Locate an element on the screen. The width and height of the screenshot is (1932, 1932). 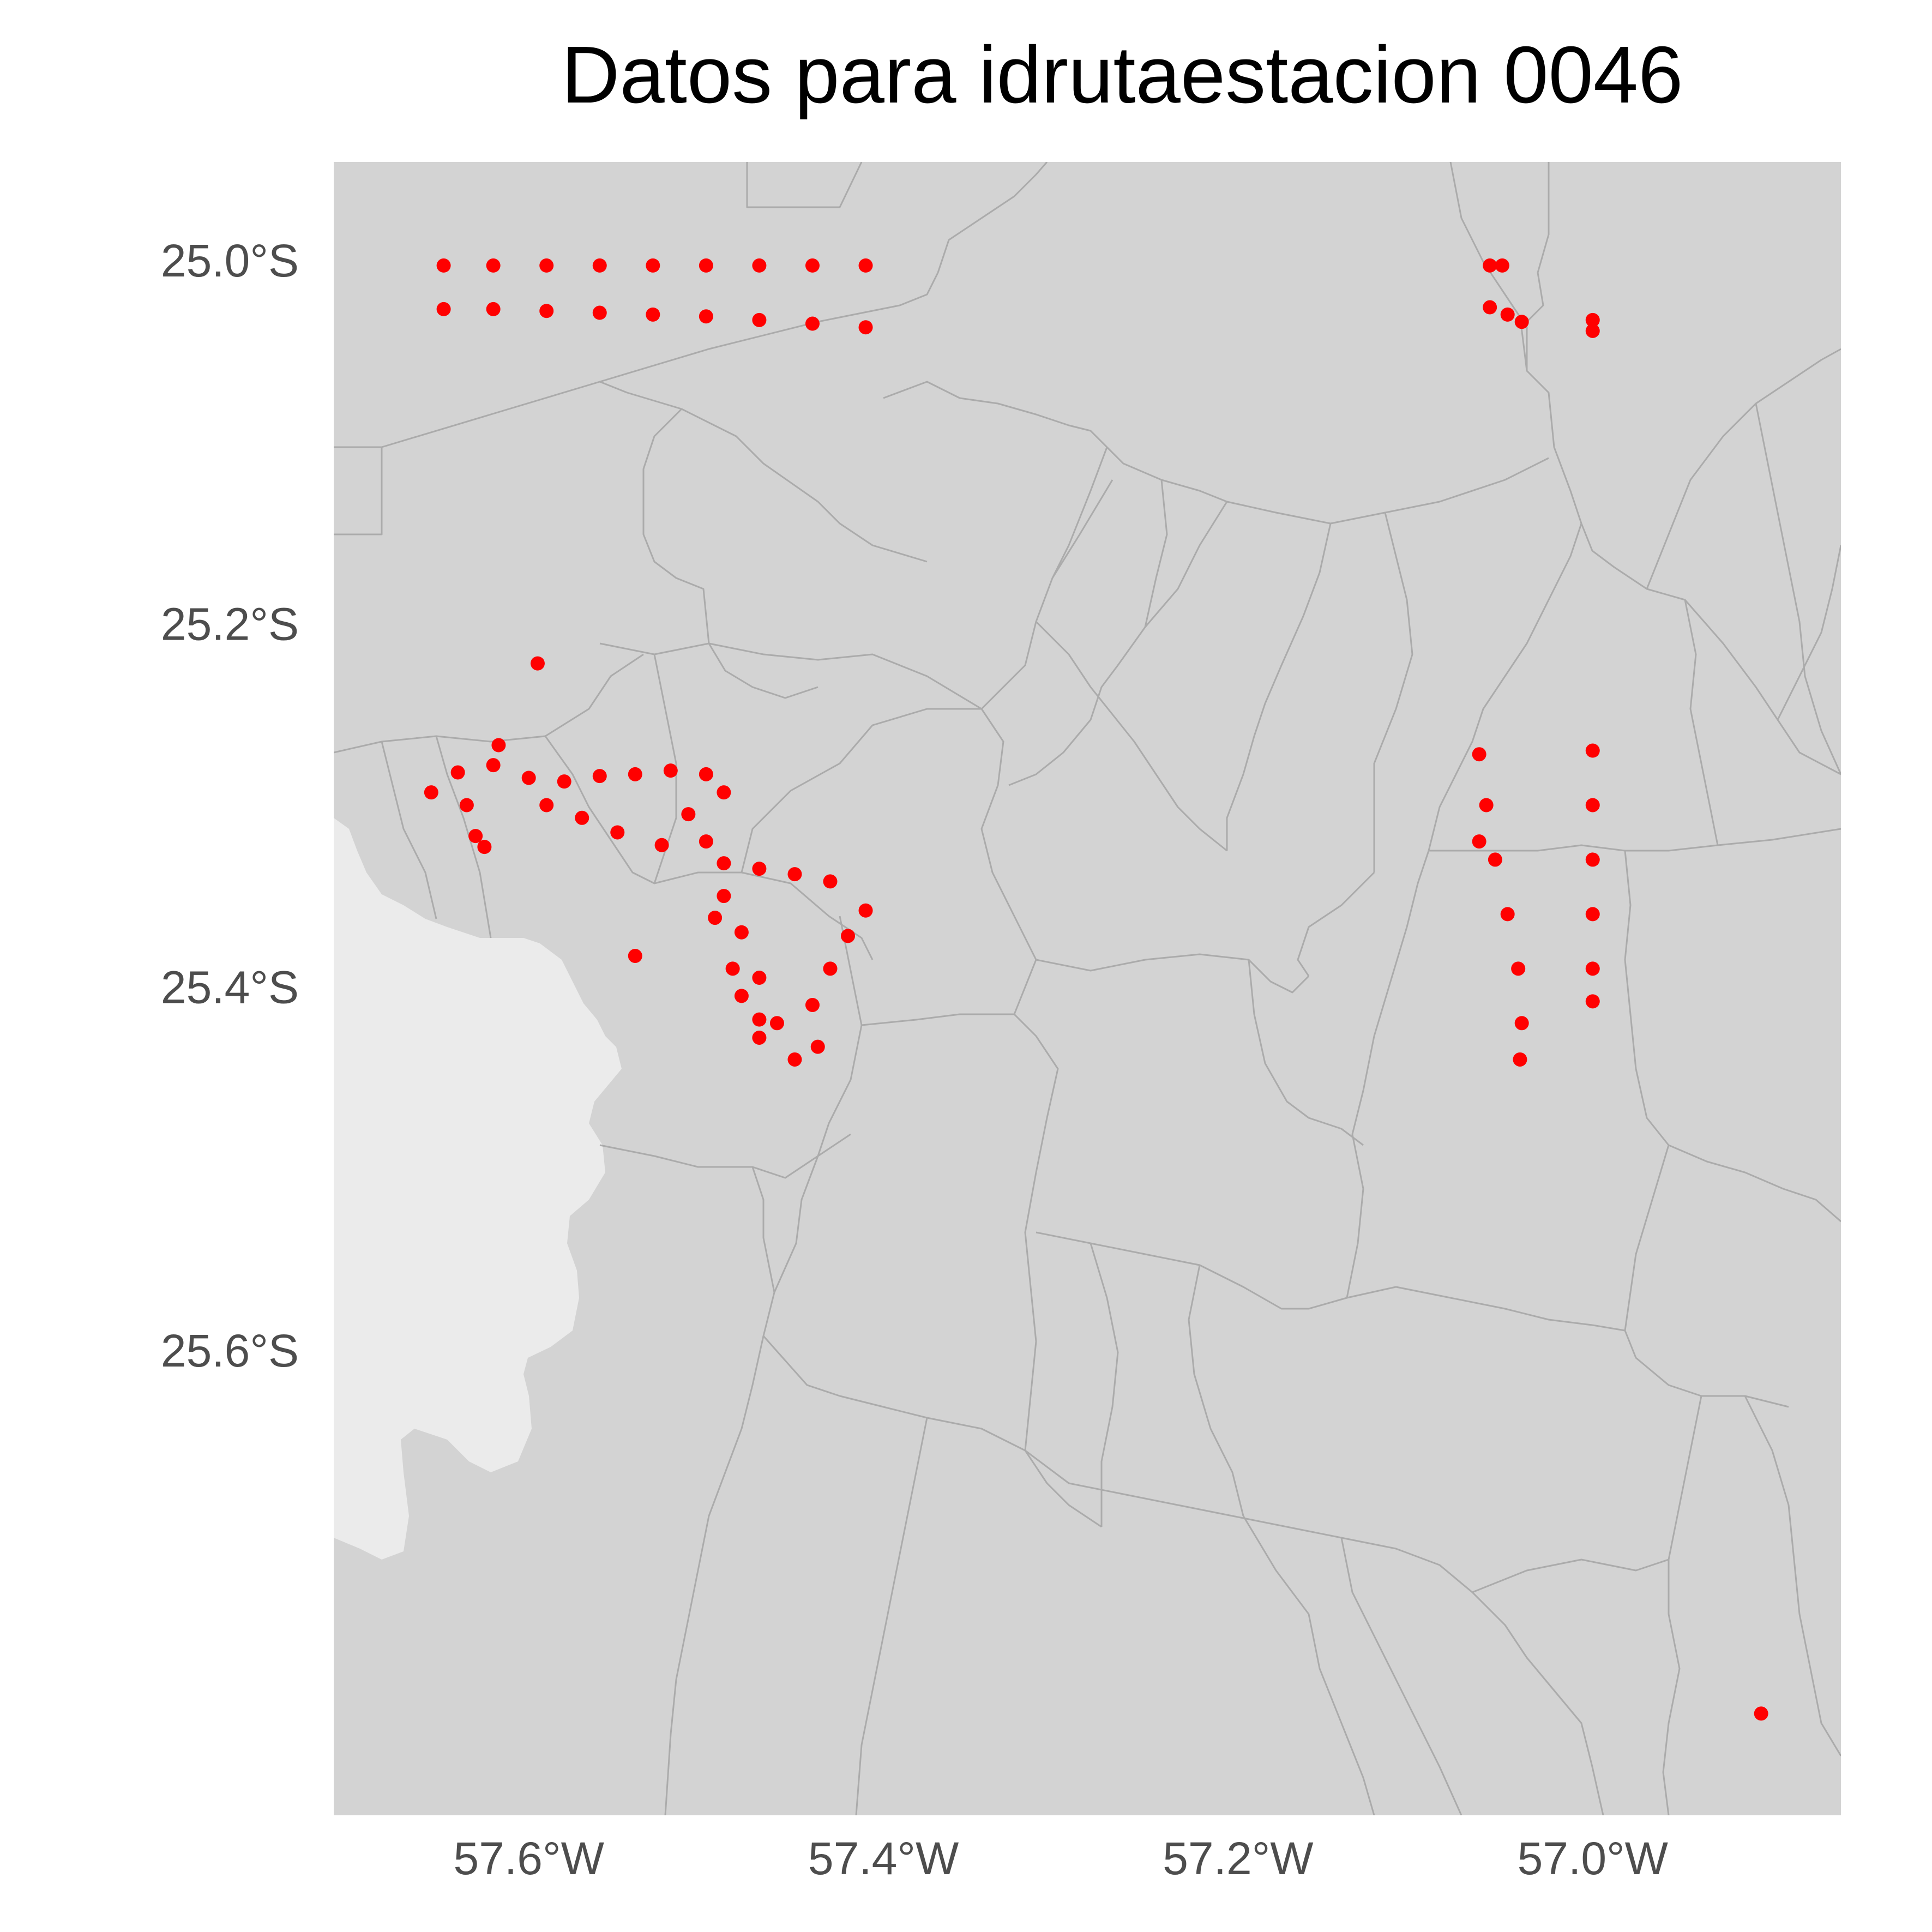
y-tick-label-3: 25.6°S is located at coordinates (230, 1350).